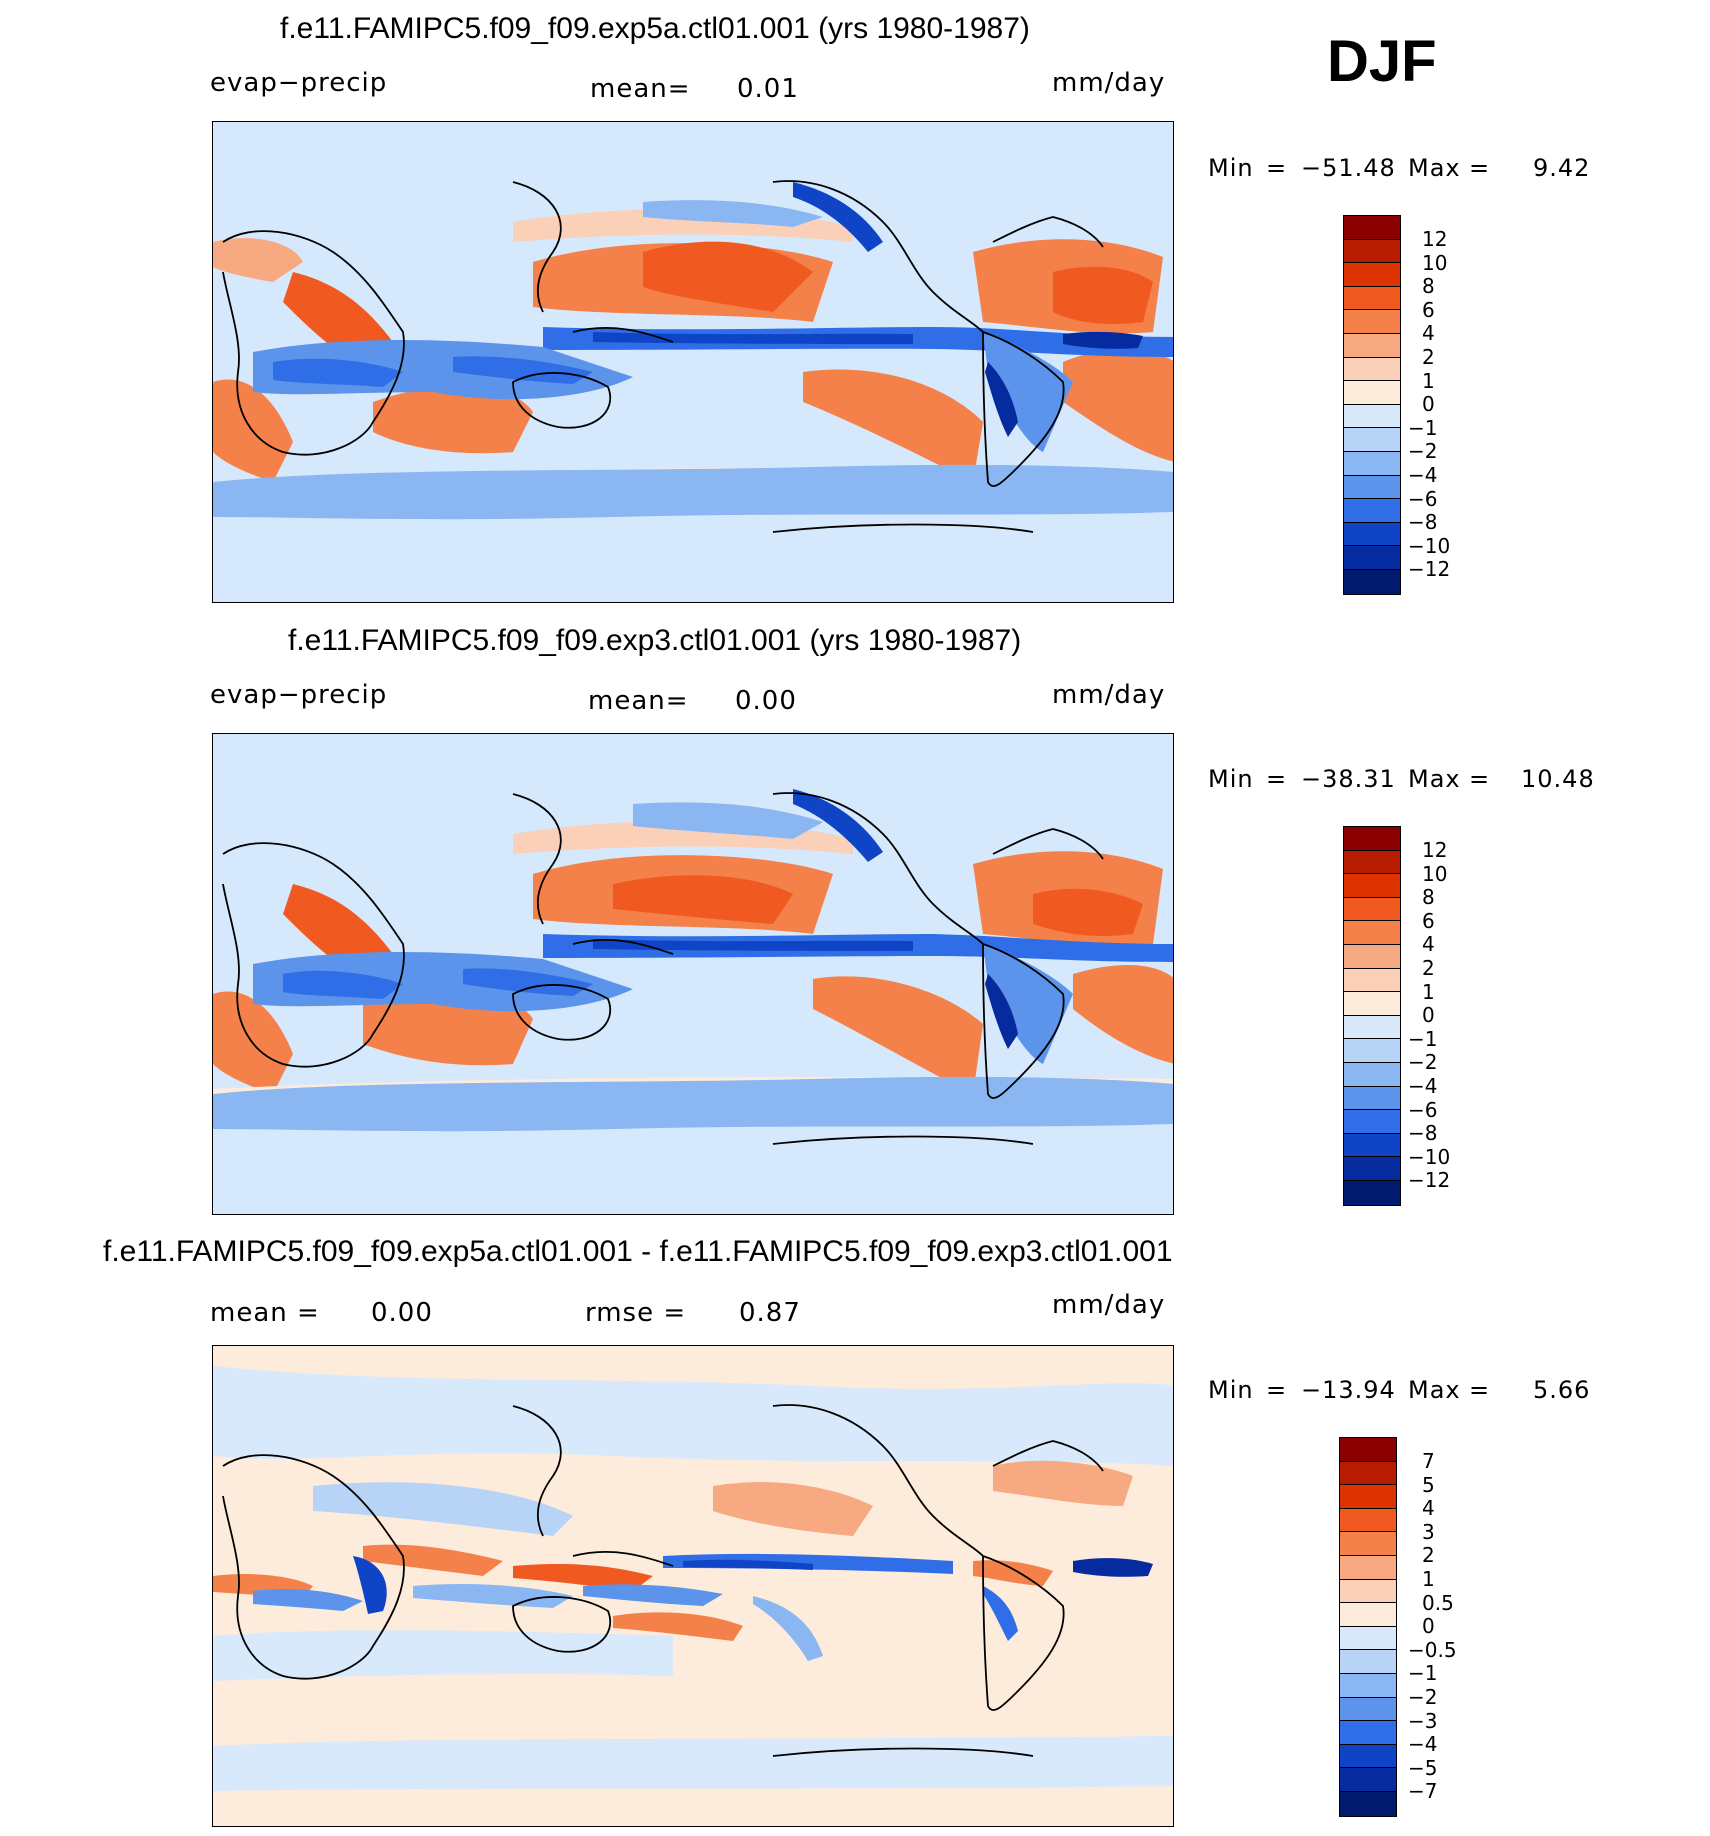  I want to click on panel3-map, so click(693, 1586).